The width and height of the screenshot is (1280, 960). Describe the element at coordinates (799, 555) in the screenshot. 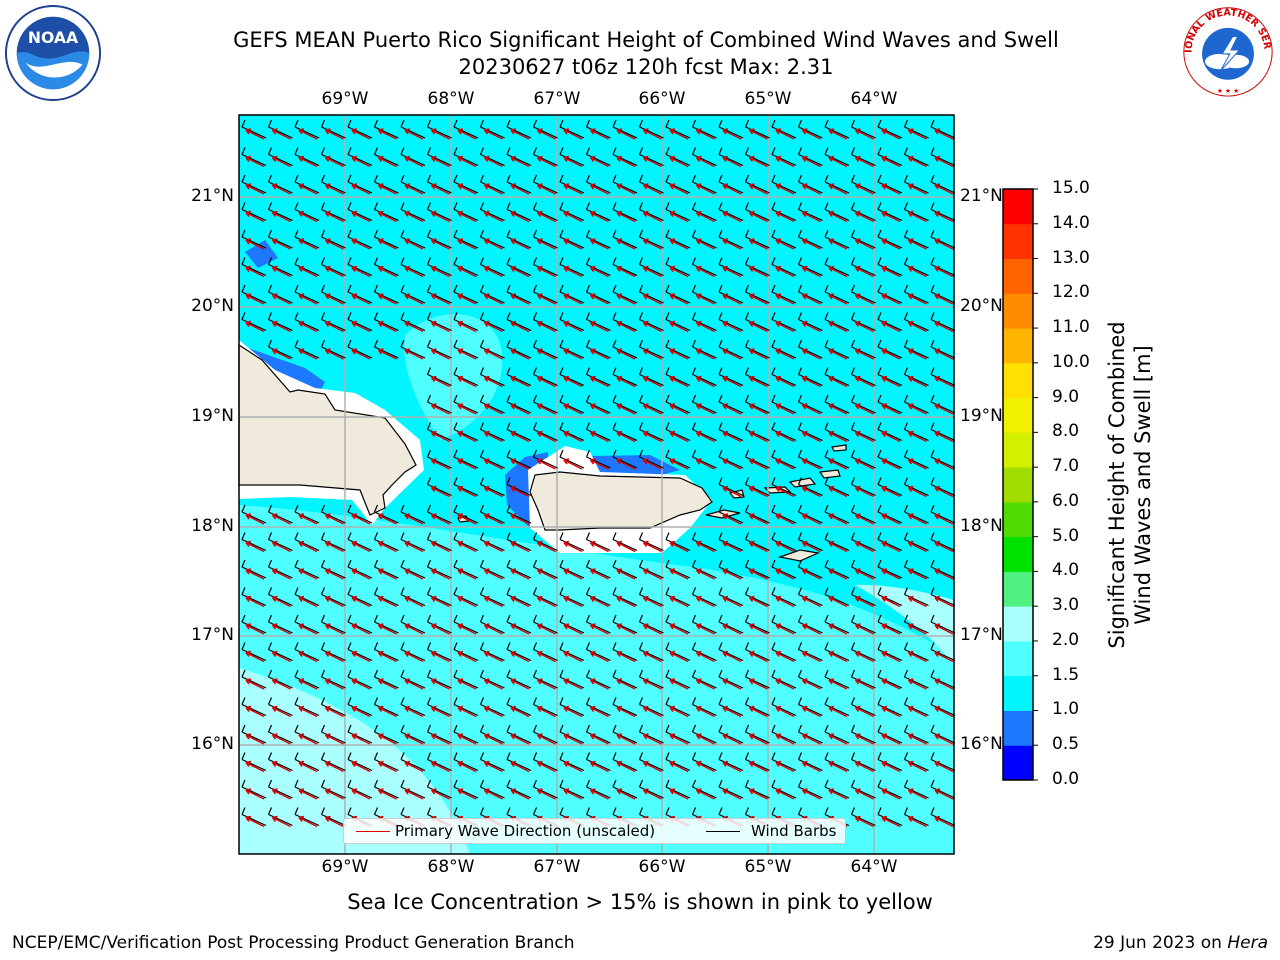

I see `st-croix-island` at that location.